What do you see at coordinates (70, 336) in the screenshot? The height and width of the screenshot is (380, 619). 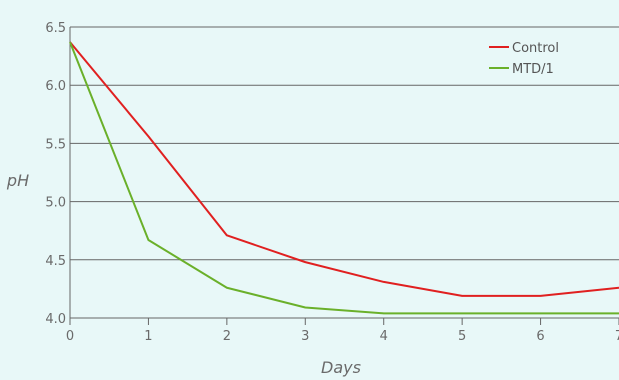 I see `x-tick-label: 0` at bounding box center [70, 336].